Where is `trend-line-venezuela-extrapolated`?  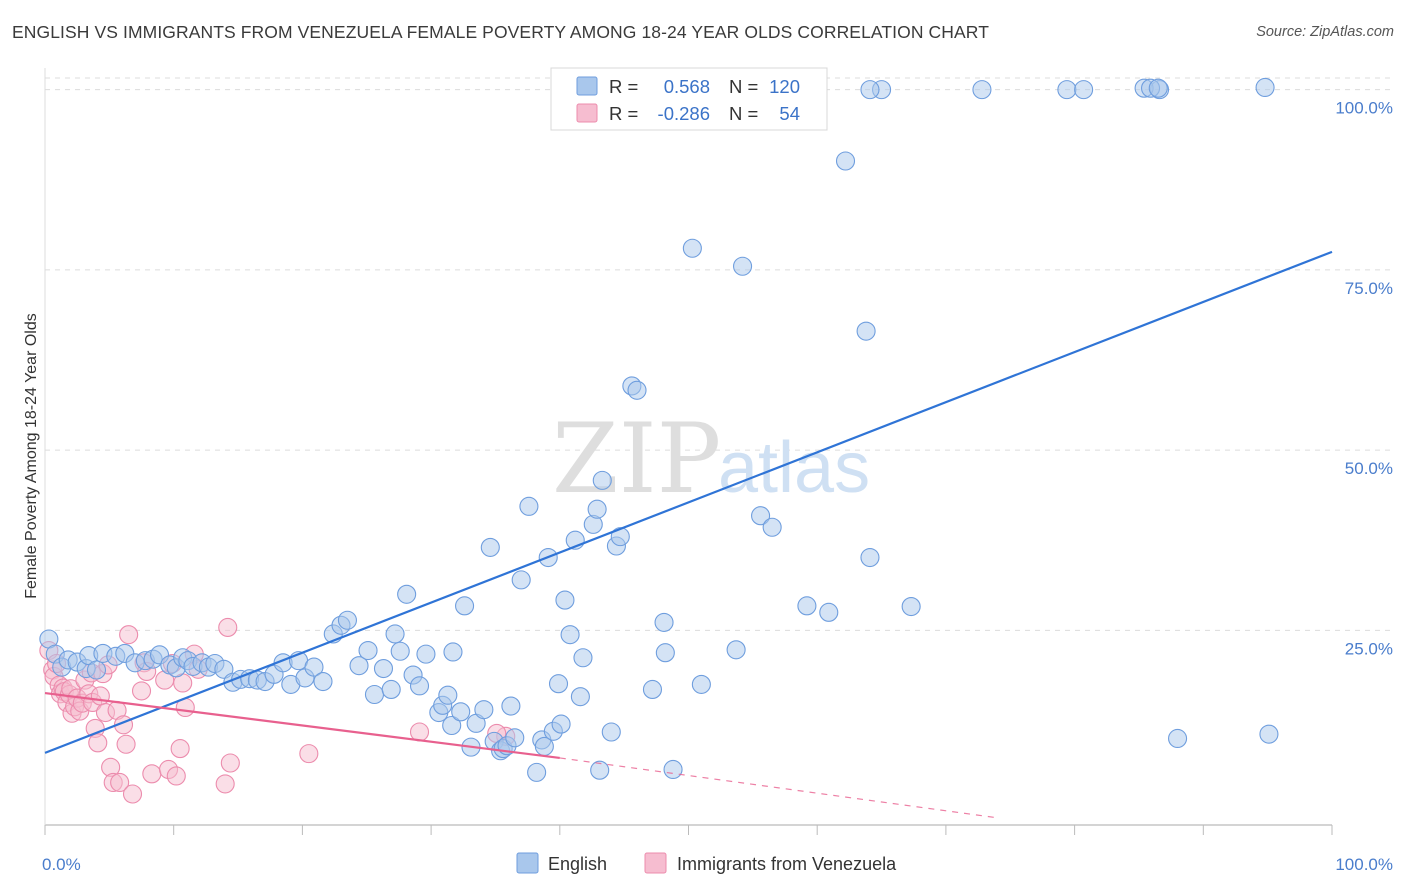 trend-line-venezuela-extrapolated is located at coordinates (778, 788).